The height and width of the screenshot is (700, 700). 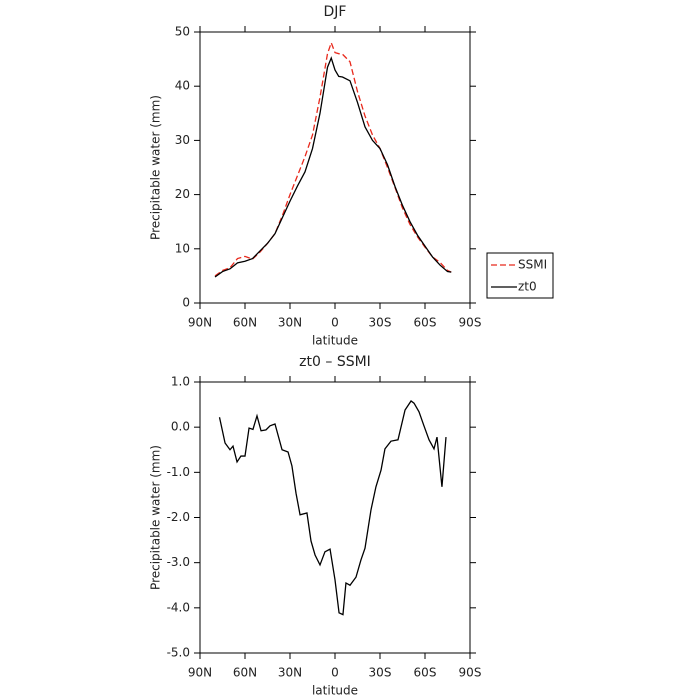 I want to click on y-tick-label: -5.0, so click(x=178, y=653).